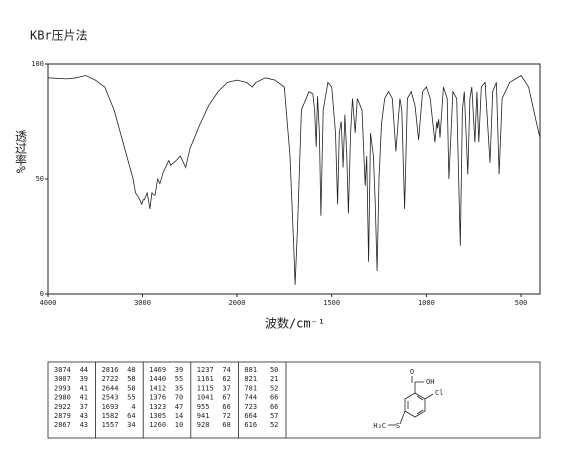  I want to click on peak-transmittance: 21, so click(274, 379).